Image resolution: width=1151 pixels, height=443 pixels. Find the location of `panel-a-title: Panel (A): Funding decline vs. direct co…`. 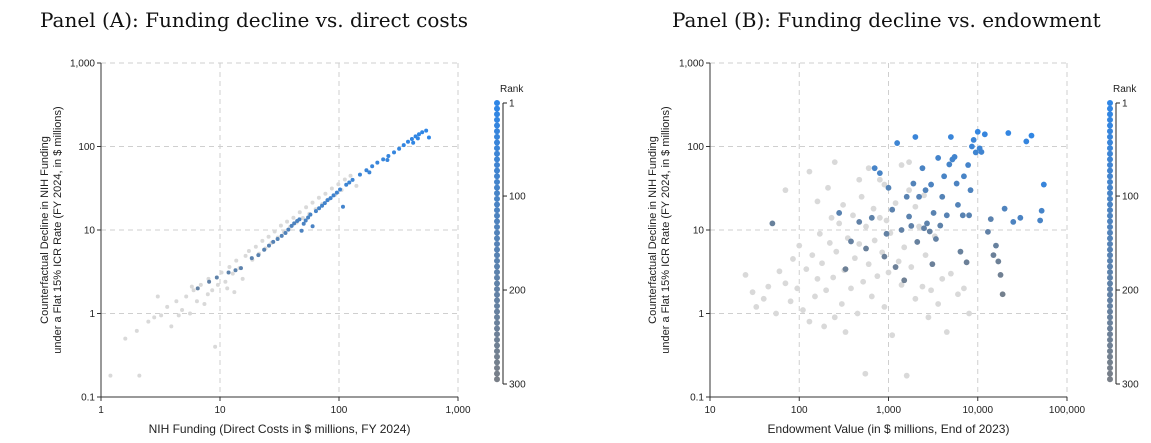

panel-a-title: Panel (A): Funding decline vs. direct co… is located at coordinates (254, 20).